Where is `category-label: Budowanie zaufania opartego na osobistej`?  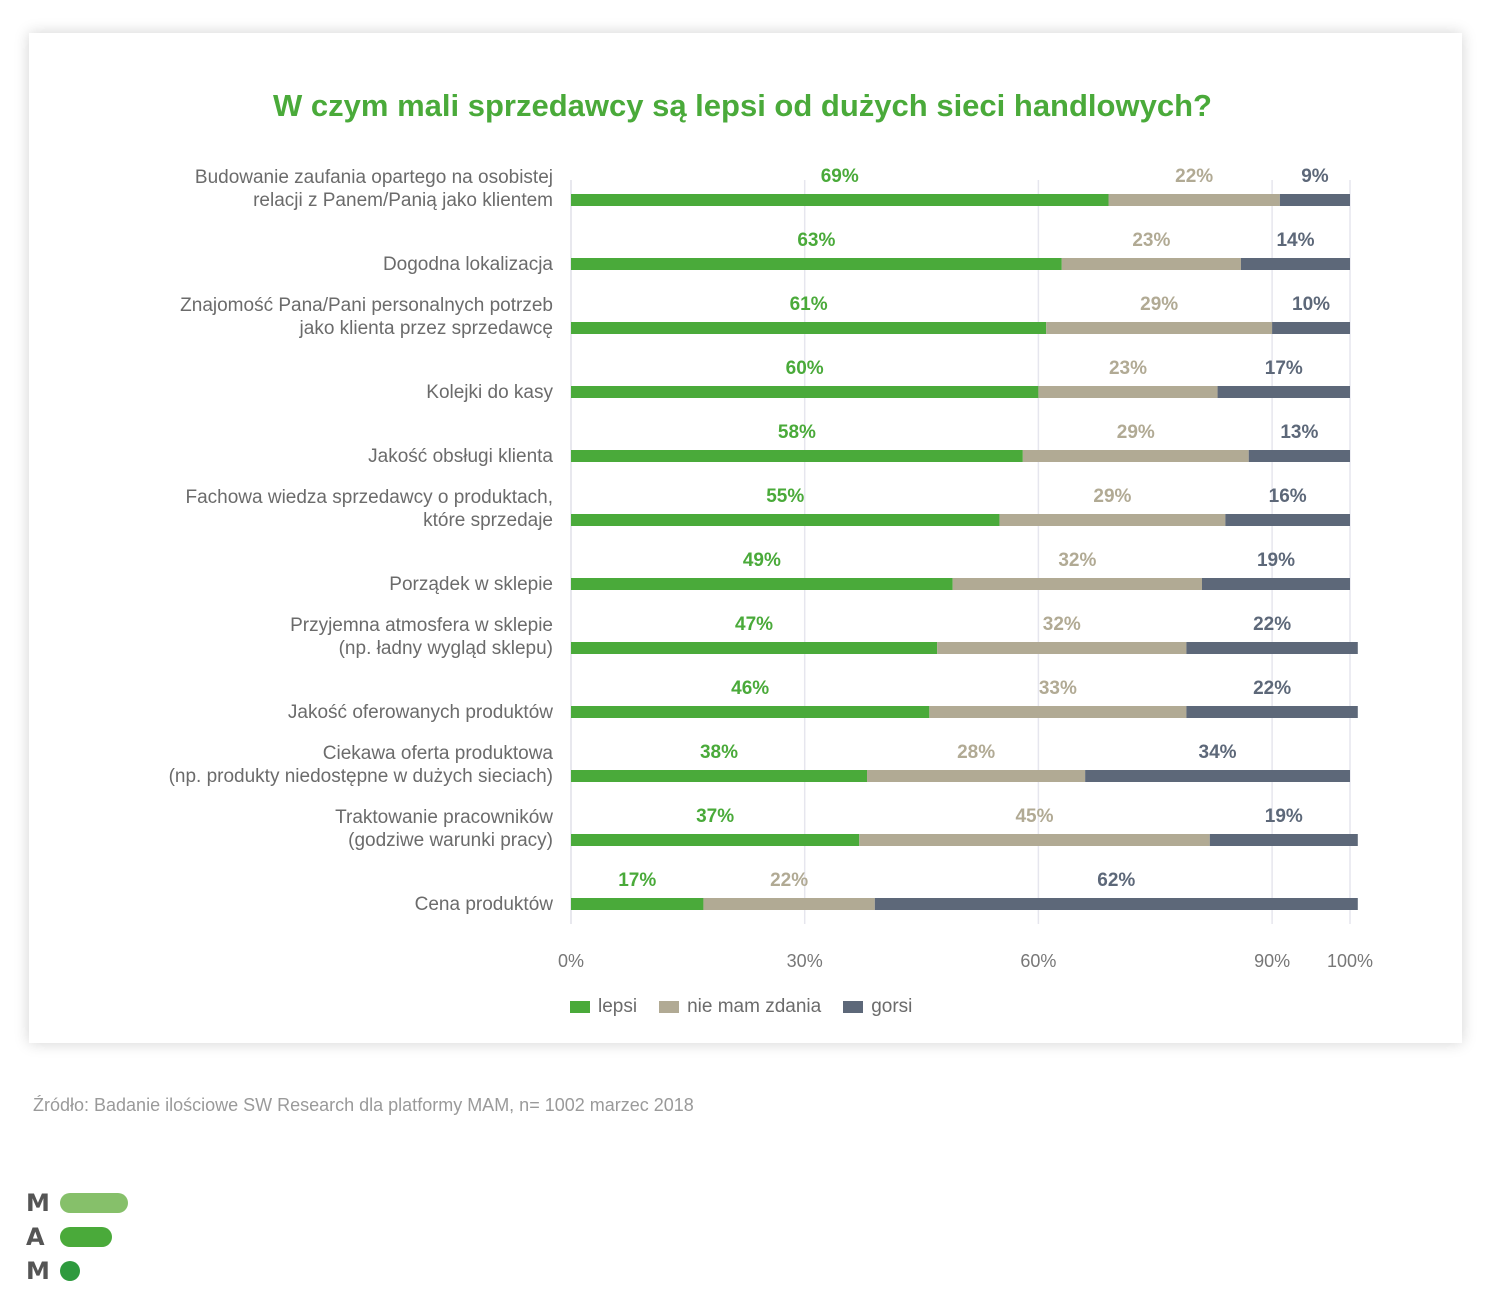
category-label: Budowanie zaufania opartego na osobistej is located at coordinates (374, 177).